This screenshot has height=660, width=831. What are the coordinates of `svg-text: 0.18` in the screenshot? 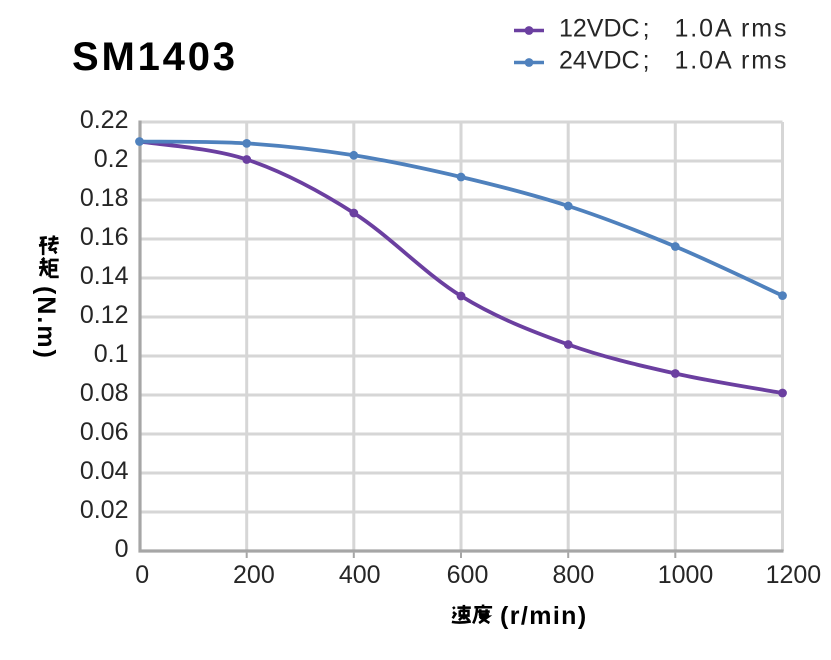 It's located at (104, 198).